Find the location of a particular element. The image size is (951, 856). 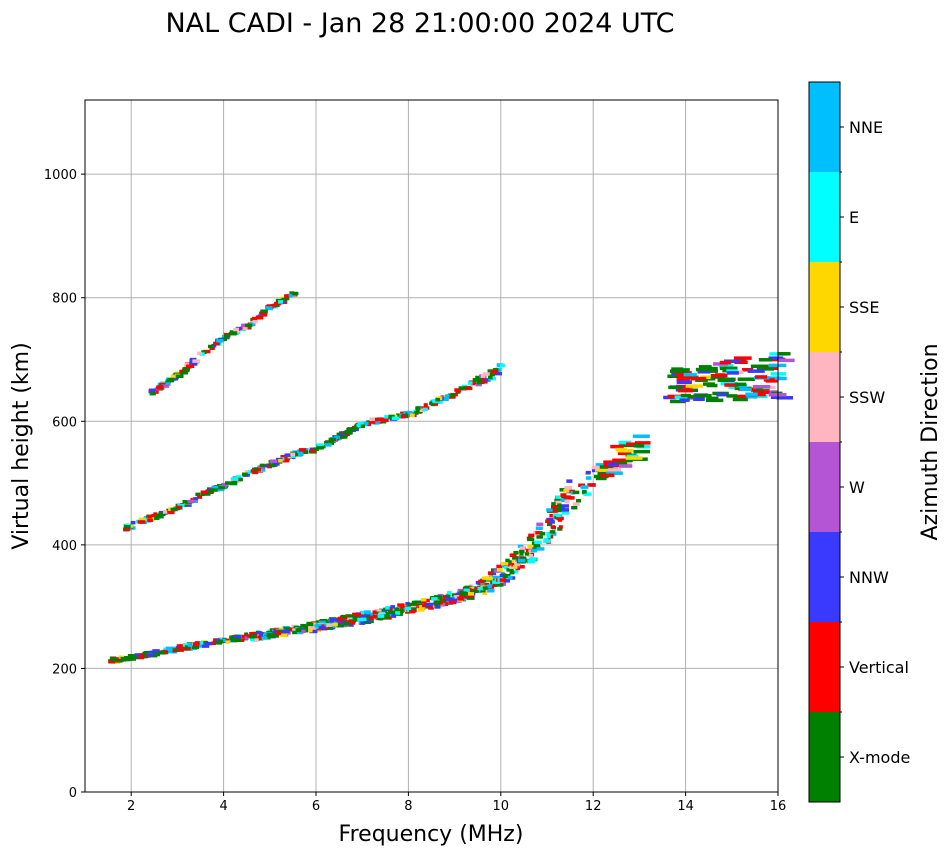

x-tick-label: 6 is located at coordinates (316, 806).